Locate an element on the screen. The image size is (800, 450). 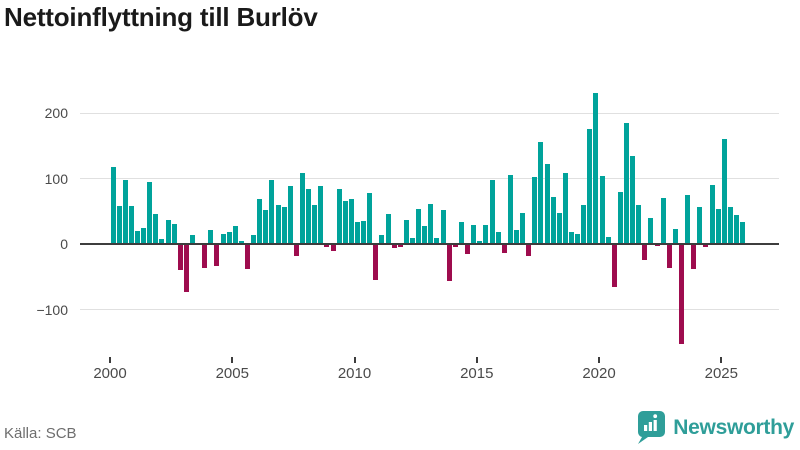
chart-title: Nettoinflyttning till Burlöv is located at coordinates (161, 17).